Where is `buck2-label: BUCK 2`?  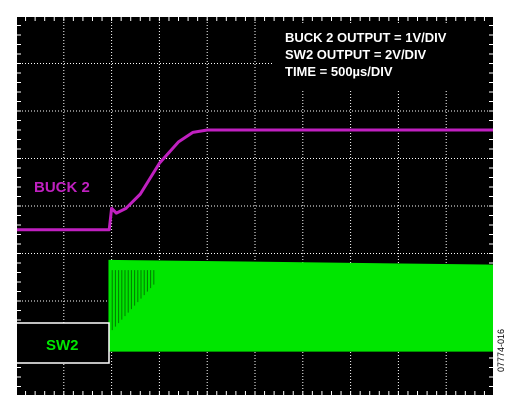
buck2-label: BUCK 2 is located at coordinates (62, 187).